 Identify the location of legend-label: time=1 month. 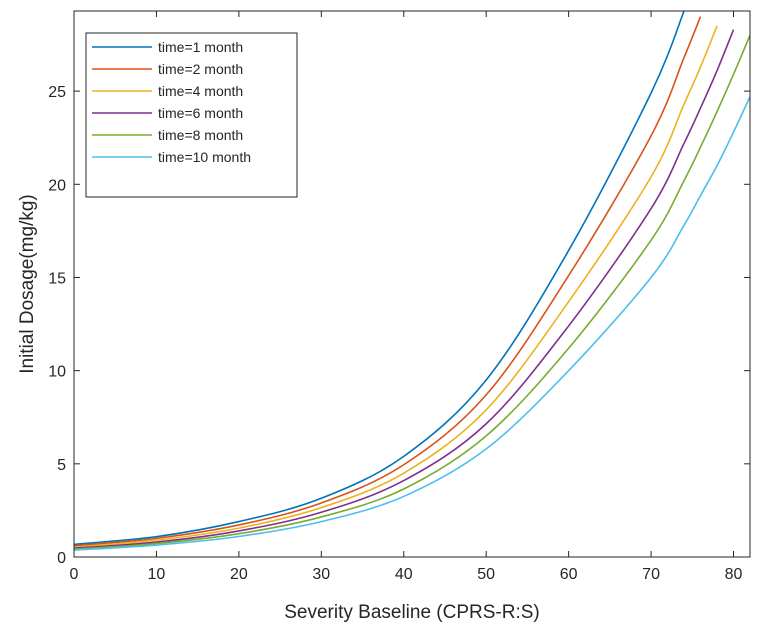
(200, 47).